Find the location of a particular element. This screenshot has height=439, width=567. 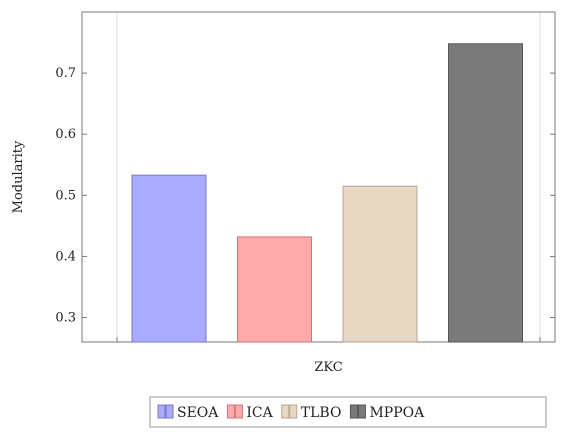

legend-swatch-tlbo-b is located at coordinates (293, 411).